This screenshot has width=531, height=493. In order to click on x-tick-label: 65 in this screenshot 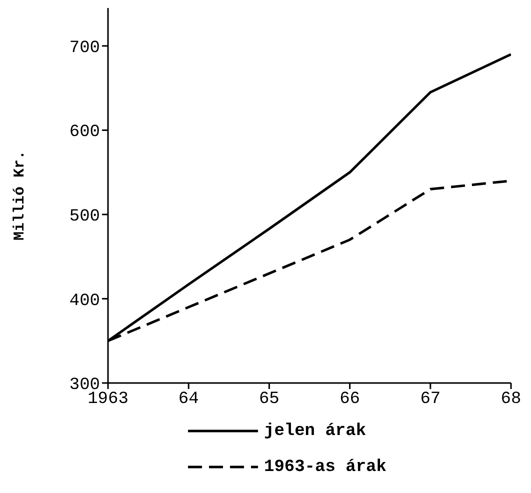, I will do `click(269, 400)`.